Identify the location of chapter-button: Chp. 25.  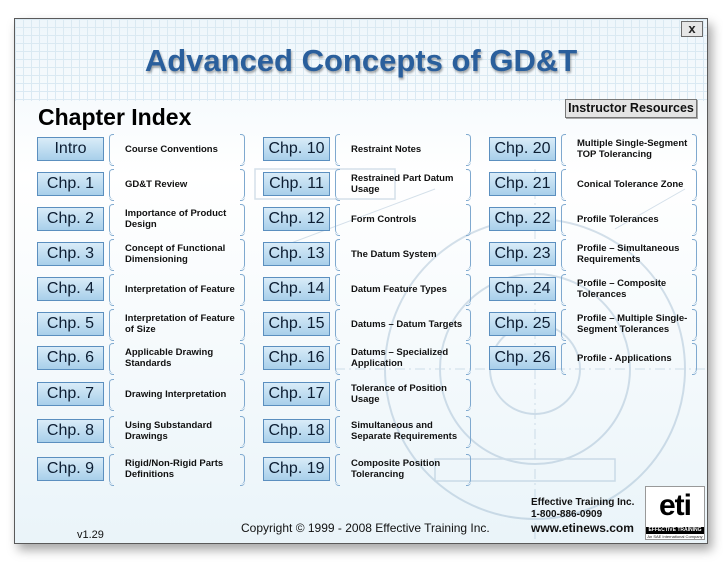
(522, 324).